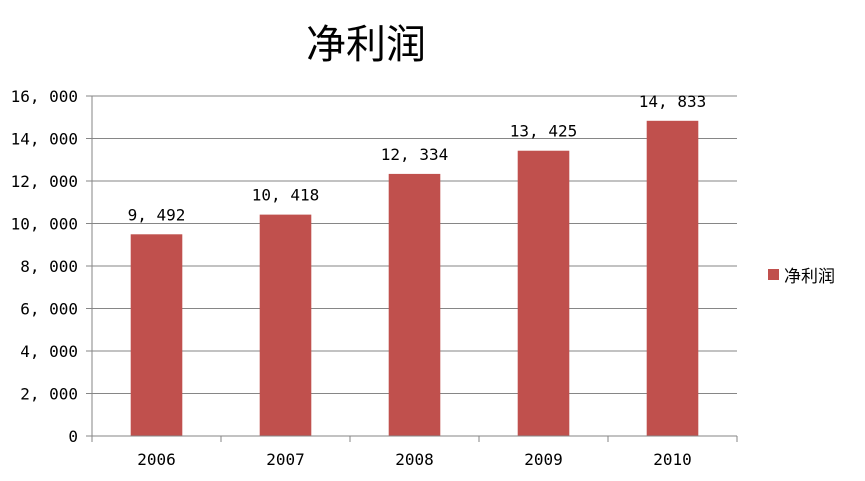 The width and height of the screenshot is (865, 481). What do you see at coordinates (672, 101) in the screenshot?
I see `data-label: 14, 833` at bounding box center [672, 101].